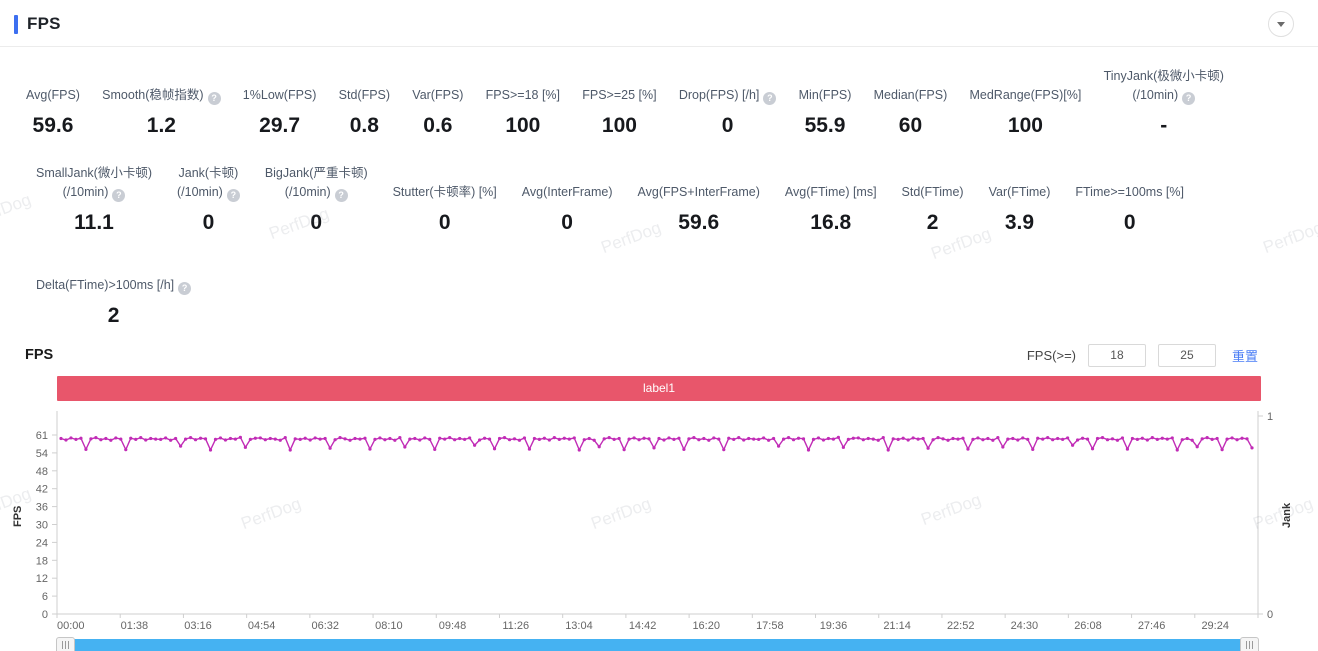  What do you see at coordinates (825, 125) in the screenshot?
I see `metric-value: 55.9` at bounding box center [825, 125].